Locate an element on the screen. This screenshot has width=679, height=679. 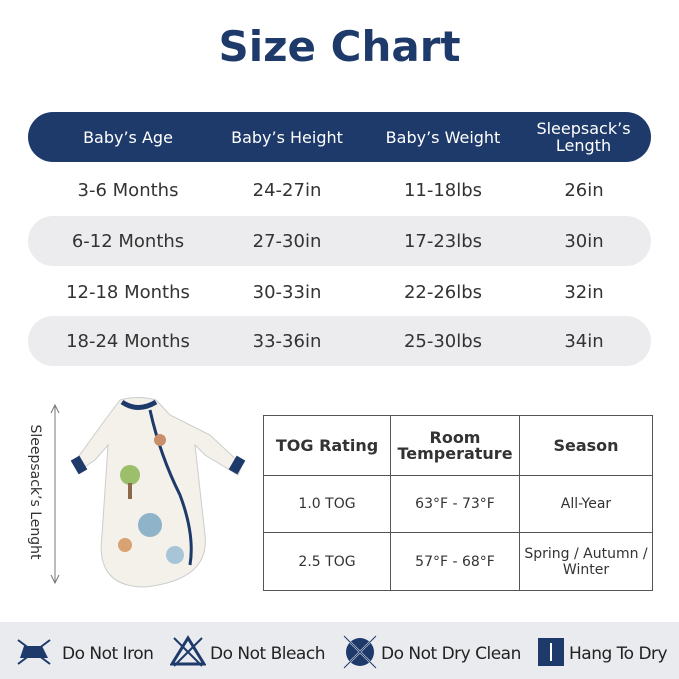
tog-cell: 2.5 TOG is located at coordinates (327, 561).